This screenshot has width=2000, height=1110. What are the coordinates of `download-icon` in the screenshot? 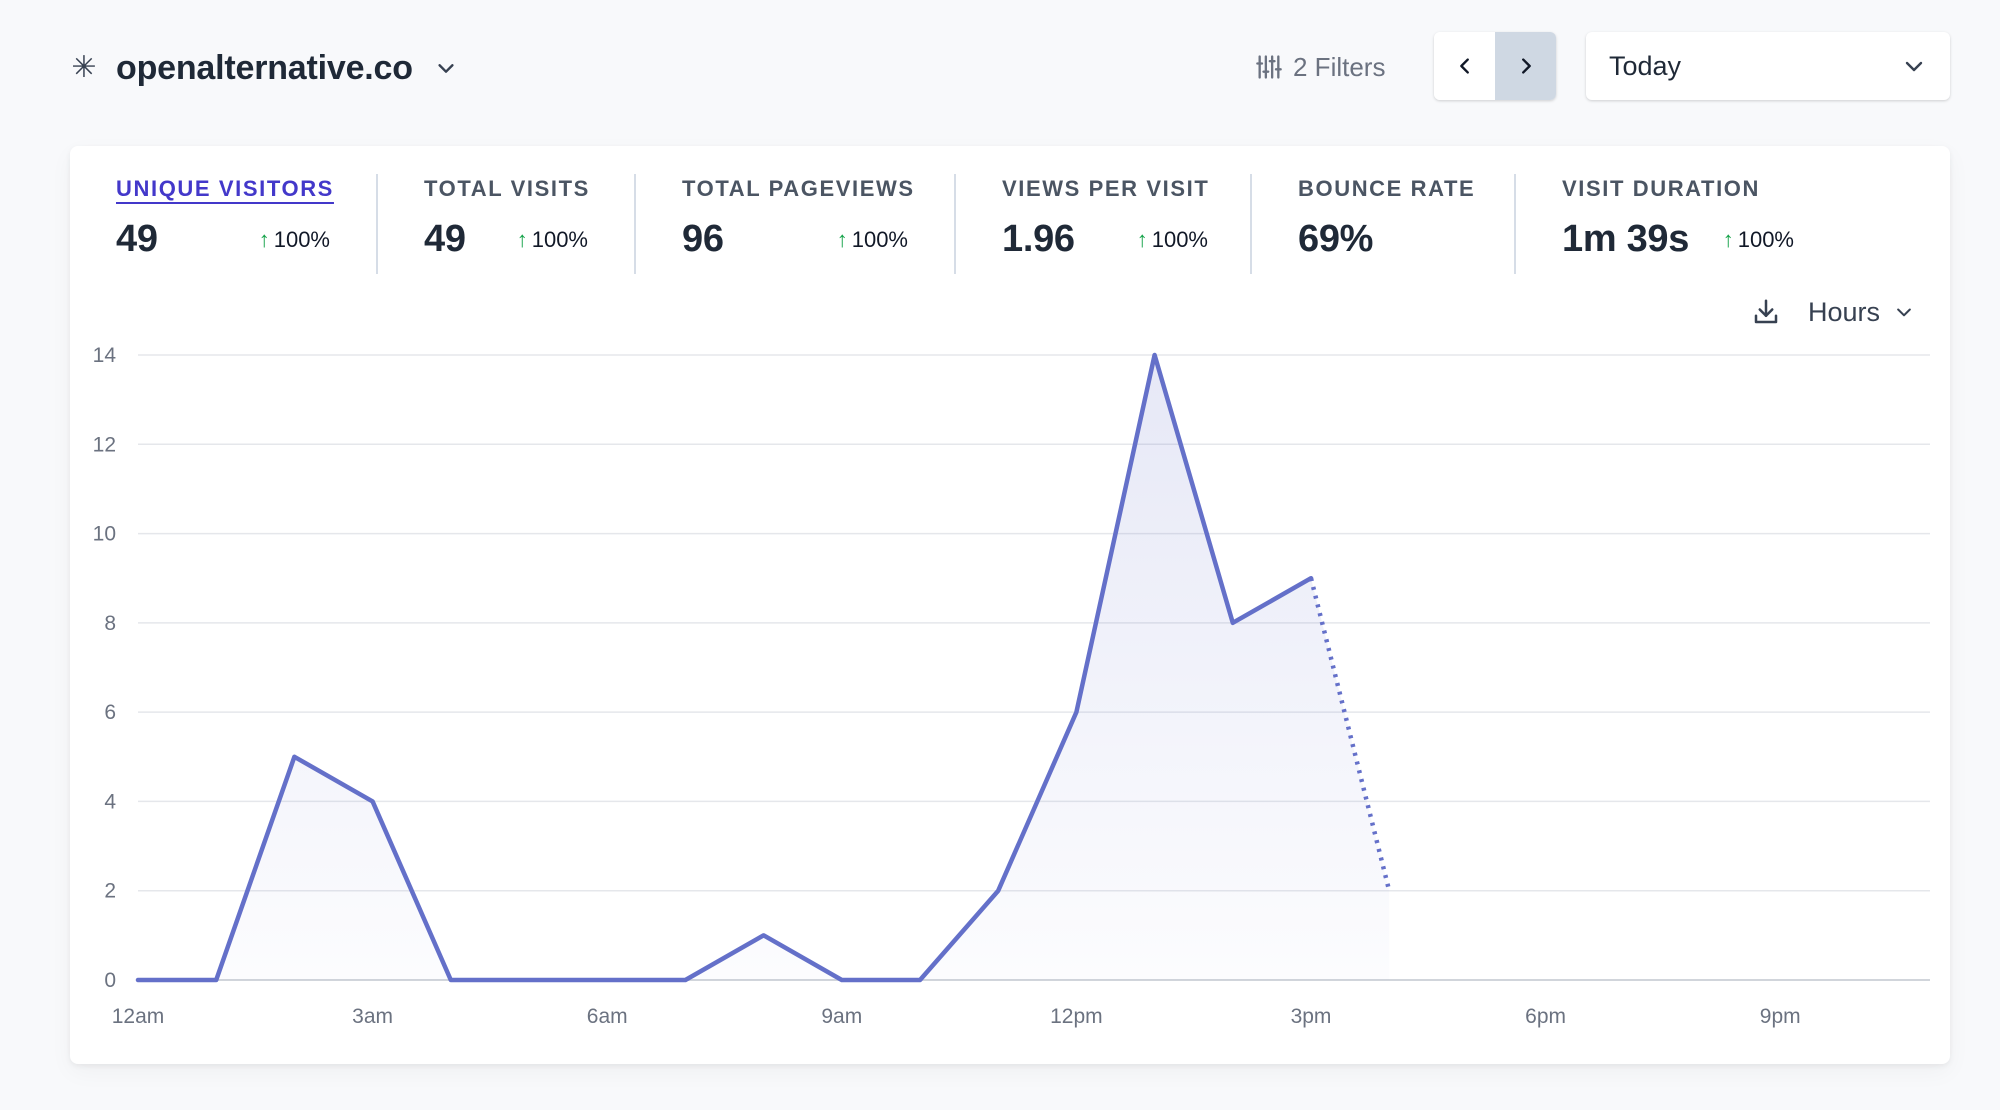 It's located at (1766, 311).